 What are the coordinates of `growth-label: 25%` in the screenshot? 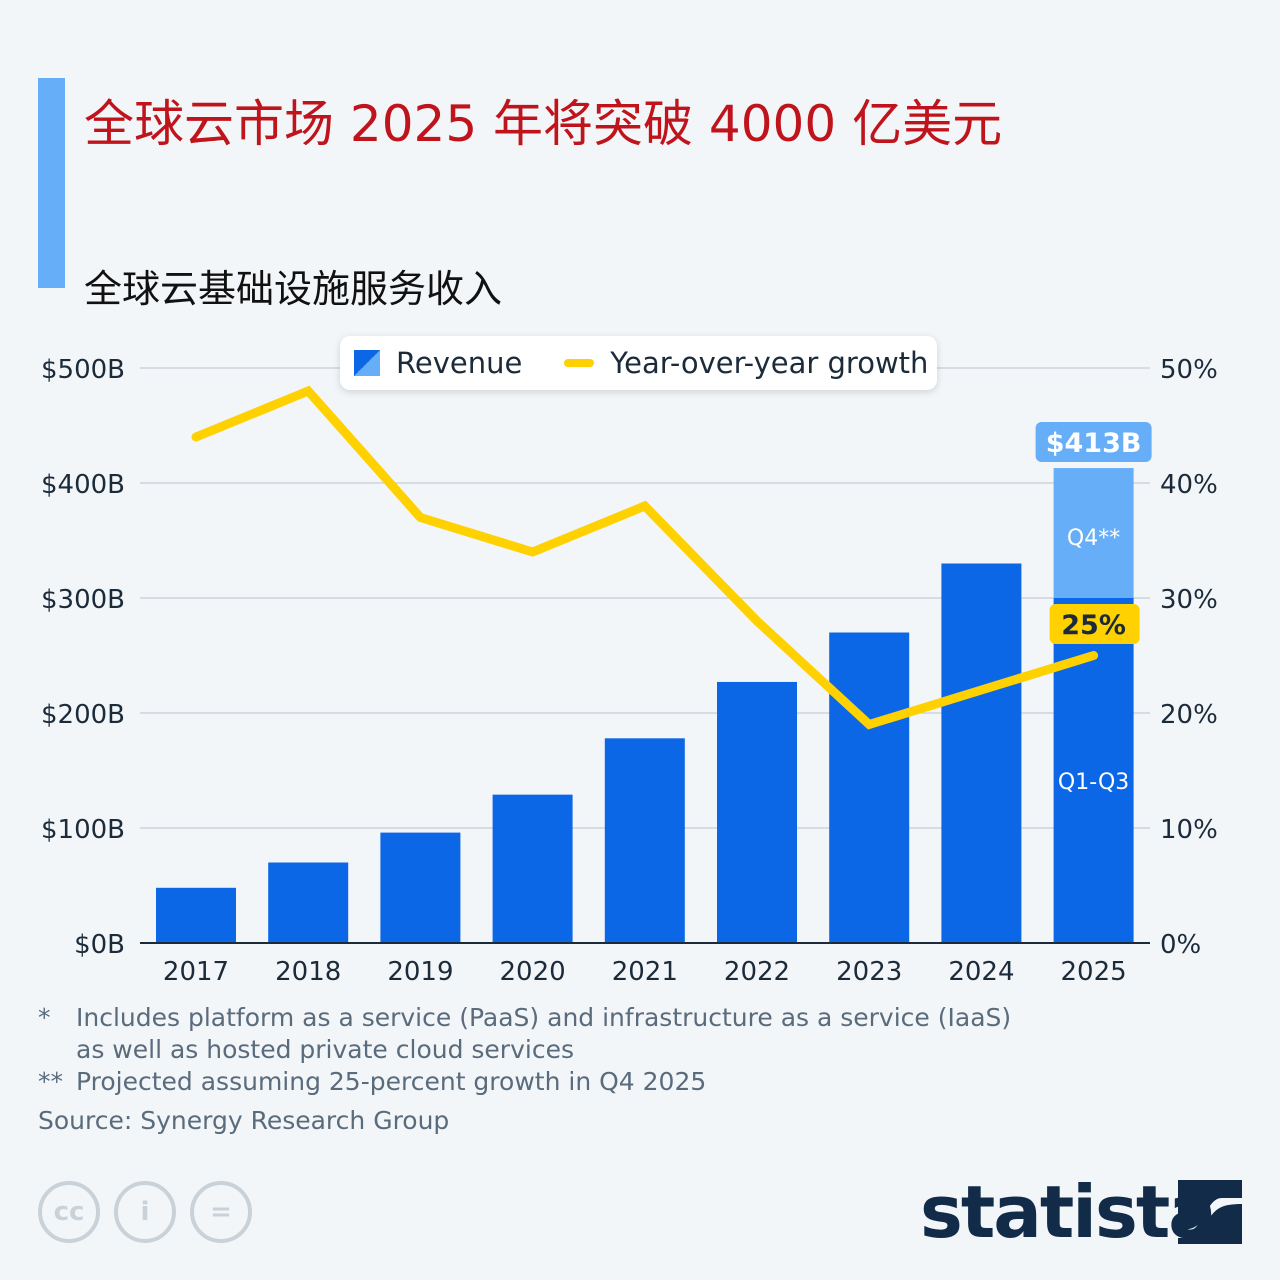 It's located at (1093, 625).